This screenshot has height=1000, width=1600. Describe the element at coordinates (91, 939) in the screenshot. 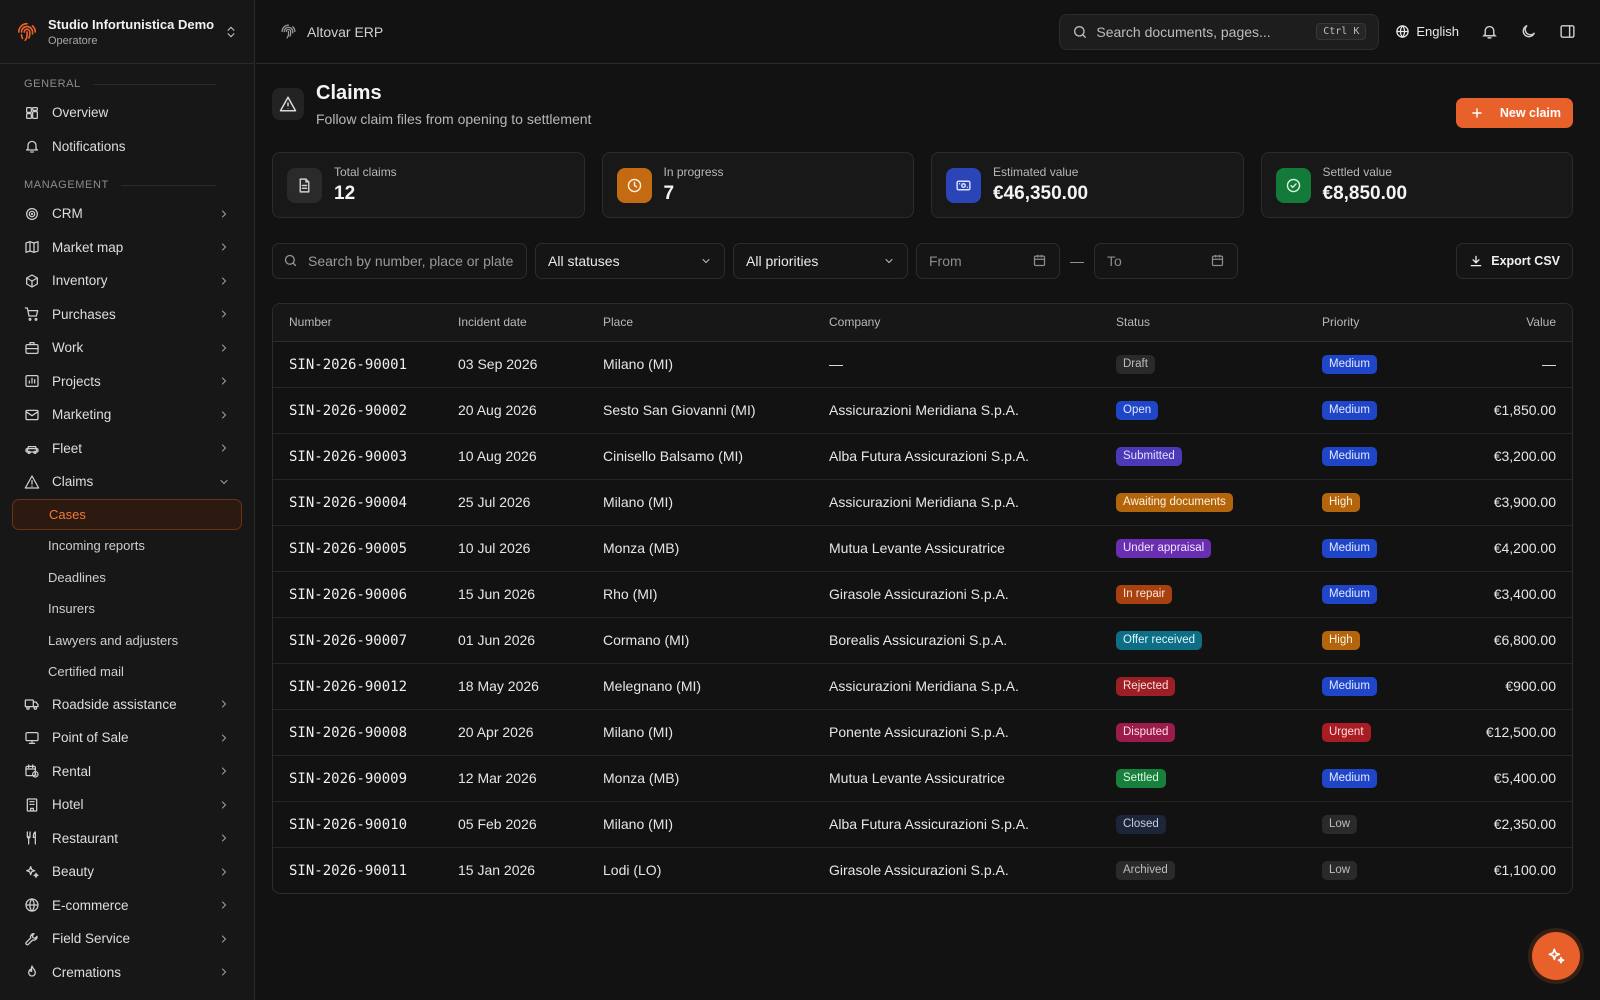

I see `sidebar-item-label: Field Service` at that location.